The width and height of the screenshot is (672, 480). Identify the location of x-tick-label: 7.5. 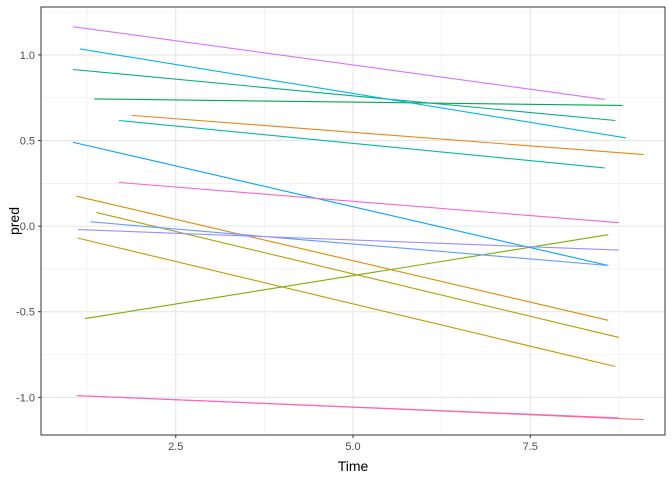
(530, 447).